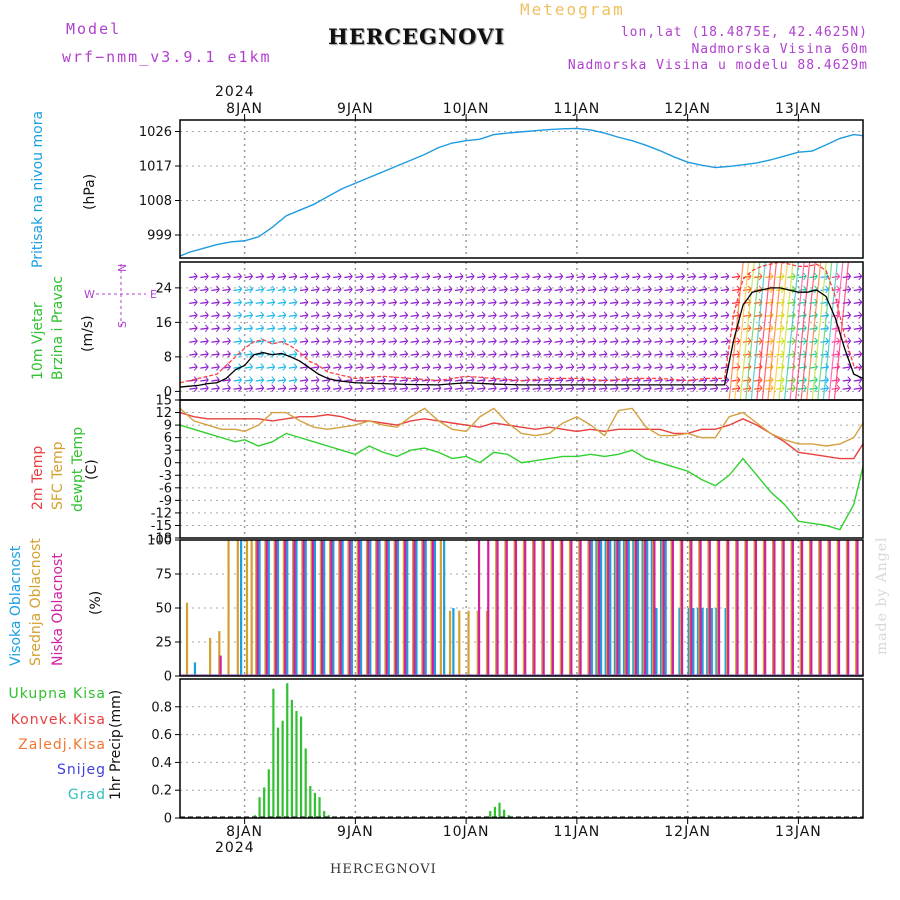 The image size is (900, 900). I want to click on page-title: HERCEGNOVI, so click(417, 36).